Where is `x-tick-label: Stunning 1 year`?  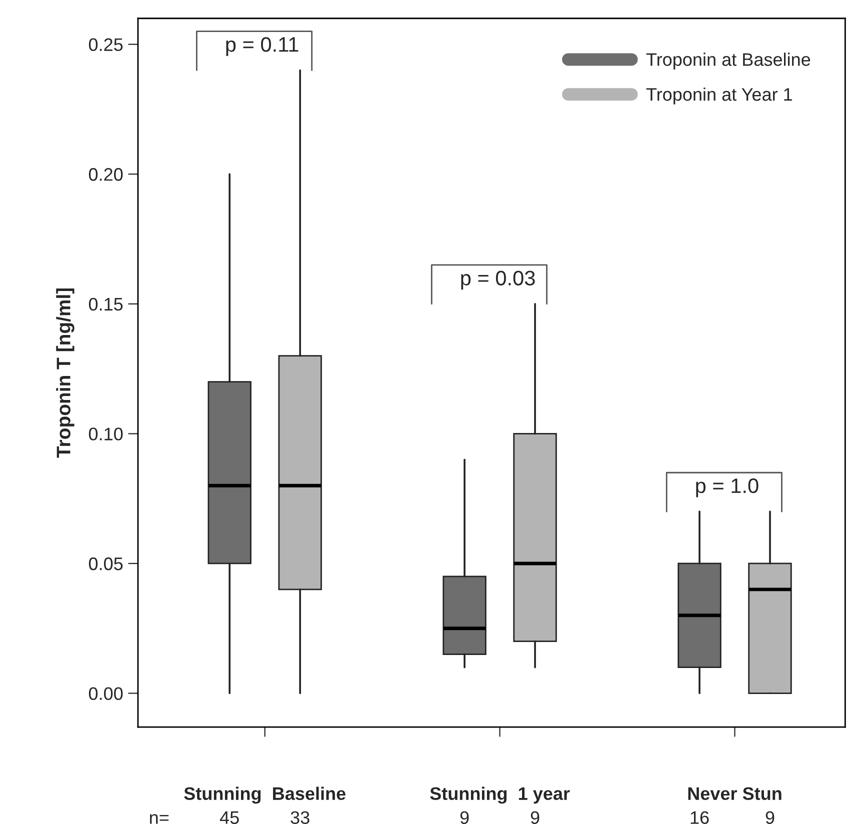
x-tick-label: Stunning 1 year is located at coordinates (500, 795).